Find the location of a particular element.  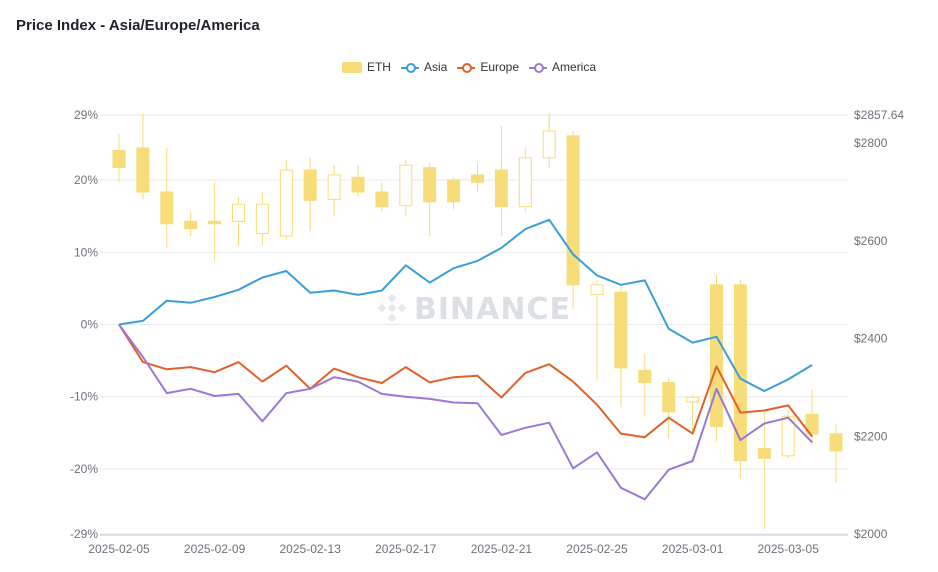

x-axis-tick-label: 2025-02-25 is located at coordinates (597, 549).